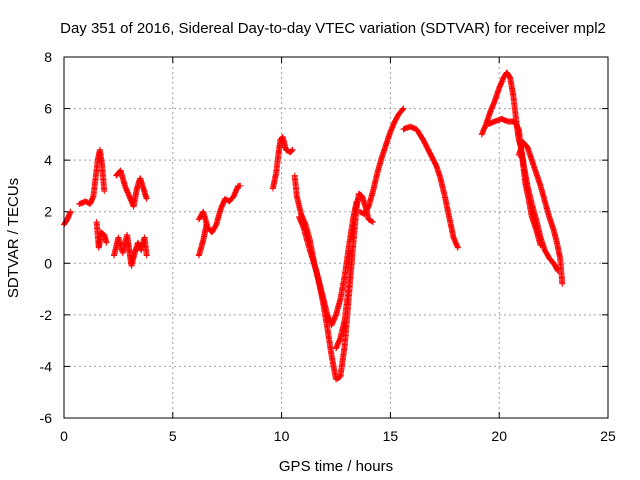 The image size is (640, 480). What do you see at coordinates (46, 366) in the screenshot?
I see `y-tick-label: -4` at bounding box center [46, 366].